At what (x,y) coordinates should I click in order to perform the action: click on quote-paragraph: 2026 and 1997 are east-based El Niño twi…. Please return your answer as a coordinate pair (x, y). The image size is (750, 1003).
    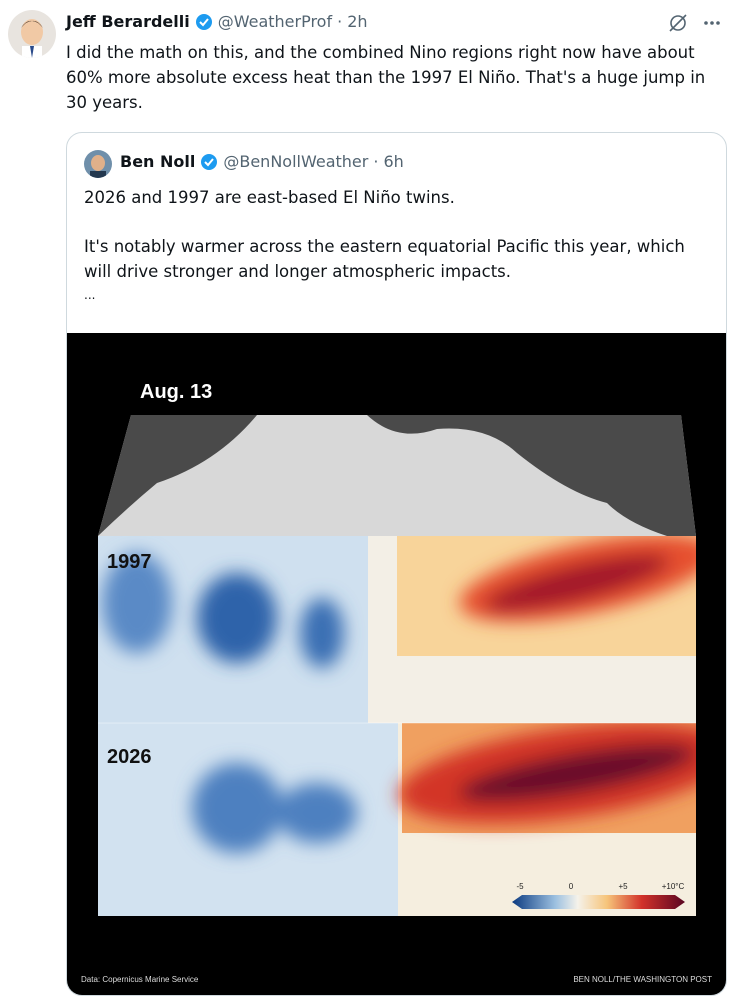
    Looking at the image, I should click on (269, 197).